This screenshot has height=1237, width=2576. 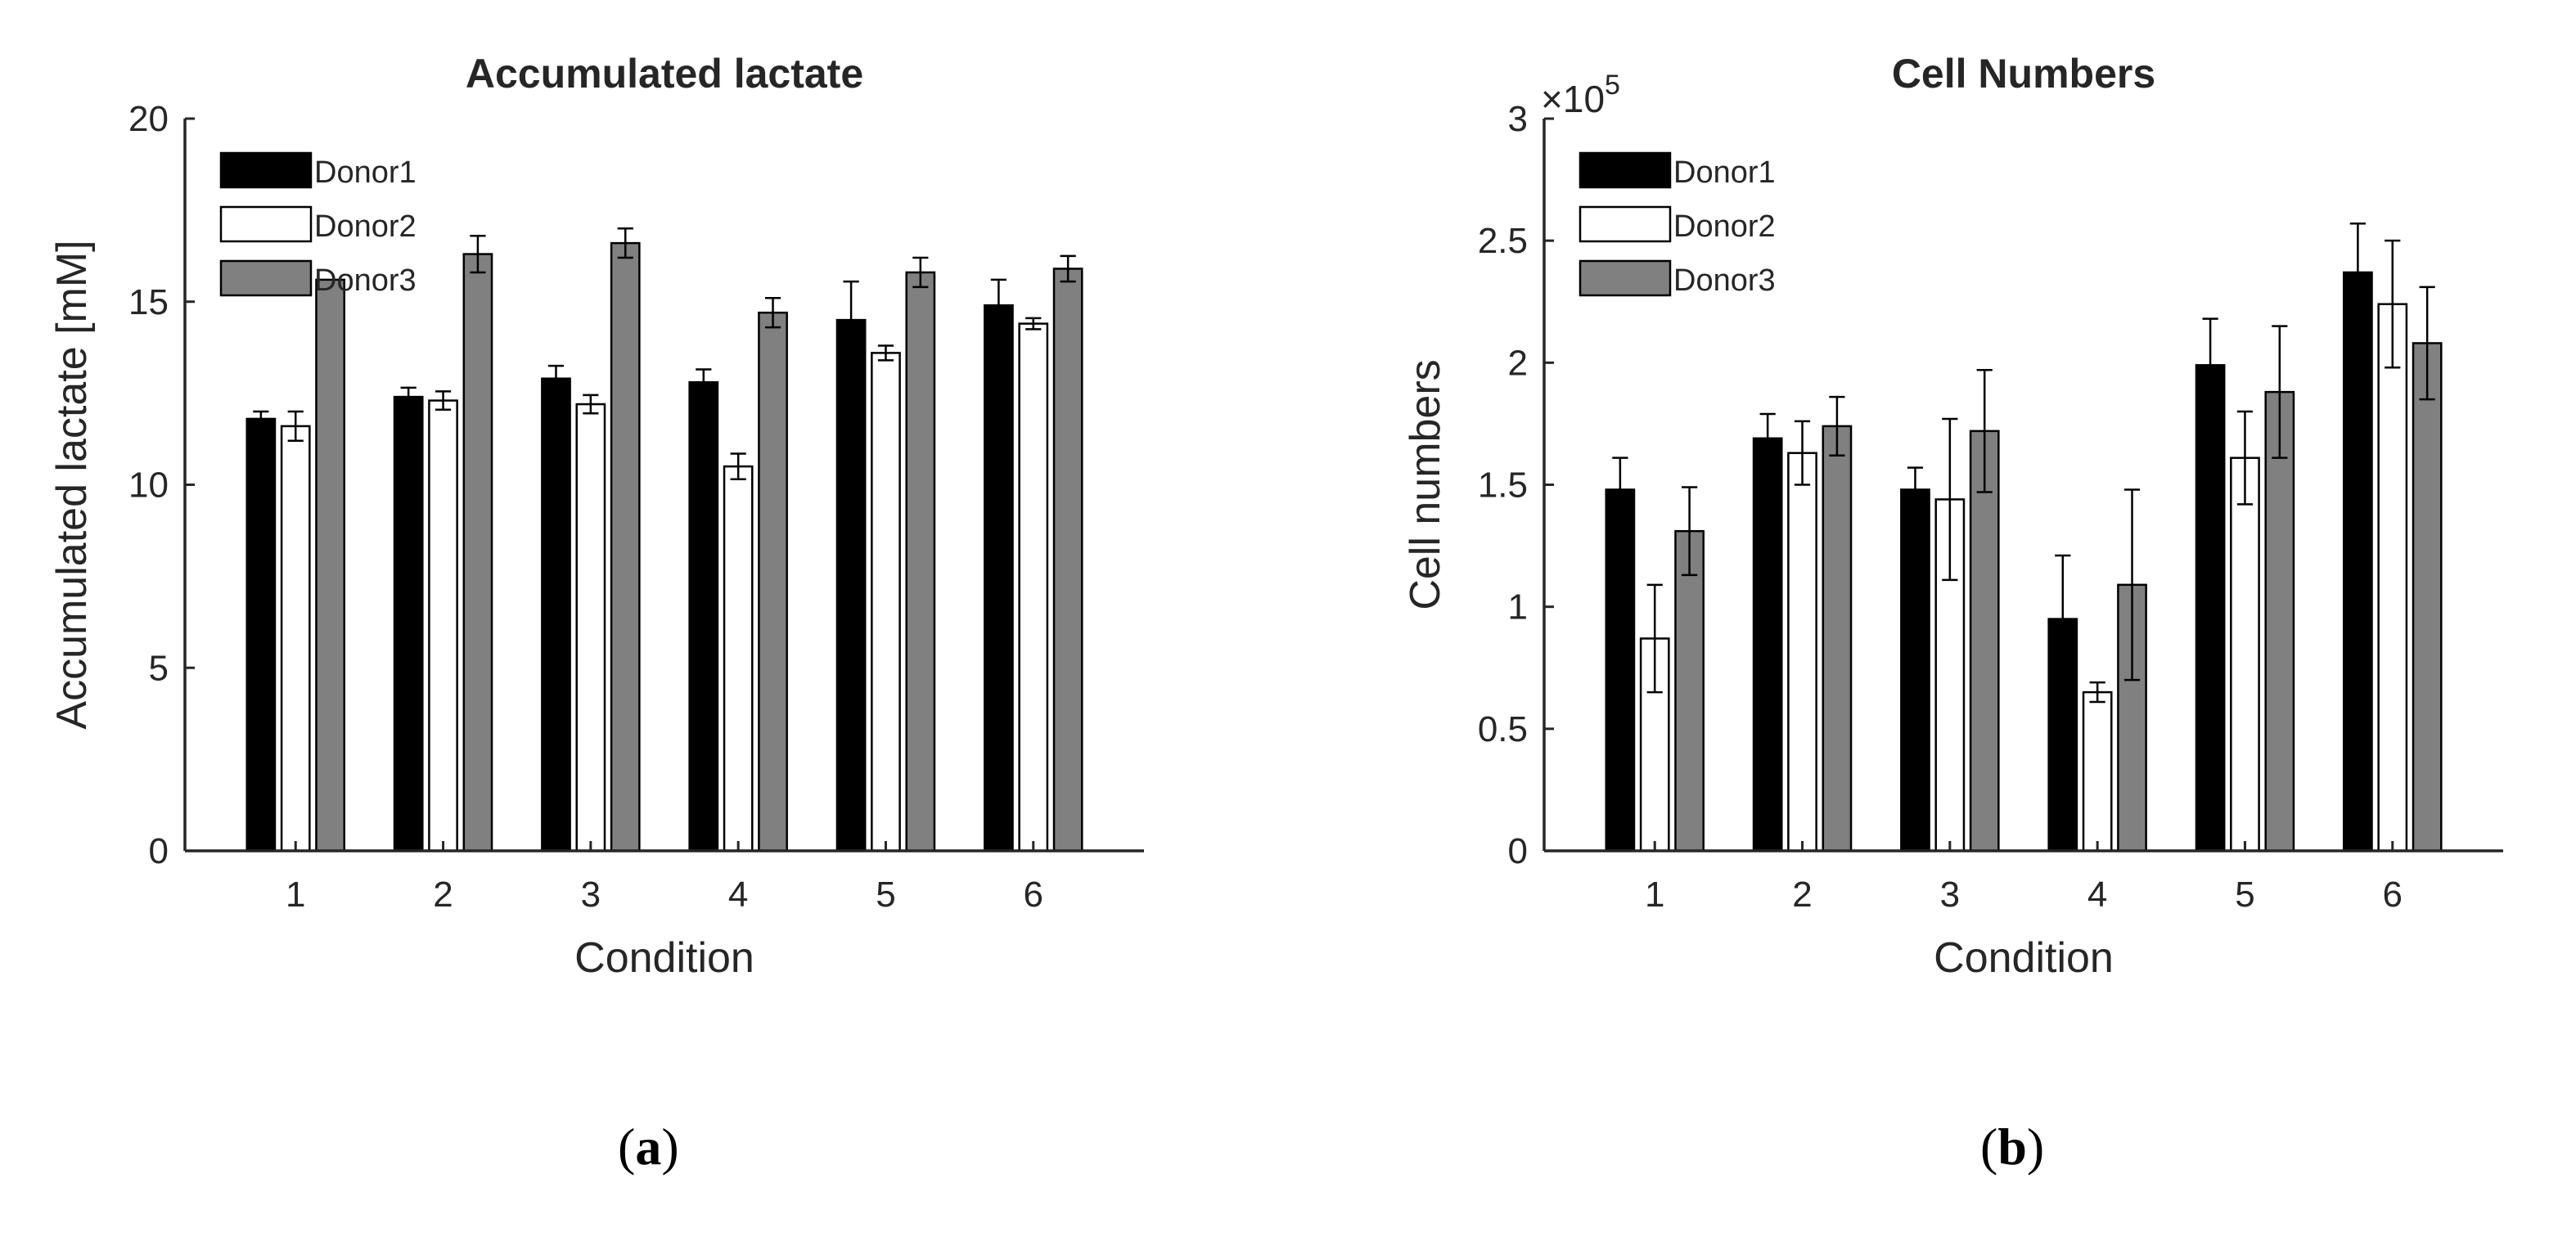 What do you see at coordinates (1518, 607) in the screenshot?
I see `y-tick-label: 1` at bounding box center [1518, 607].